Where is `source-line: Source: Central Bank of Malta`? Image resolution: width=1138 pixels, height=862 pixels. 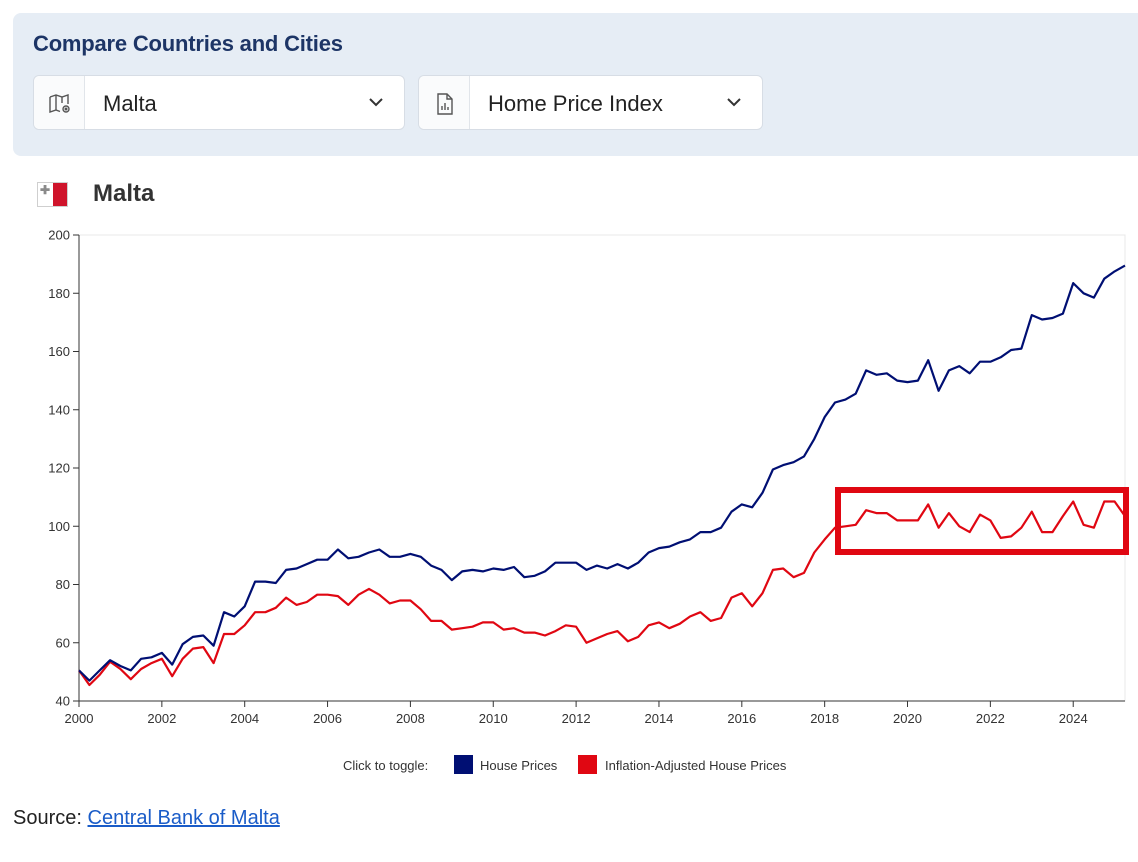 source-line: Source: Central Bank of Malta is located at coordinates (146, 818).